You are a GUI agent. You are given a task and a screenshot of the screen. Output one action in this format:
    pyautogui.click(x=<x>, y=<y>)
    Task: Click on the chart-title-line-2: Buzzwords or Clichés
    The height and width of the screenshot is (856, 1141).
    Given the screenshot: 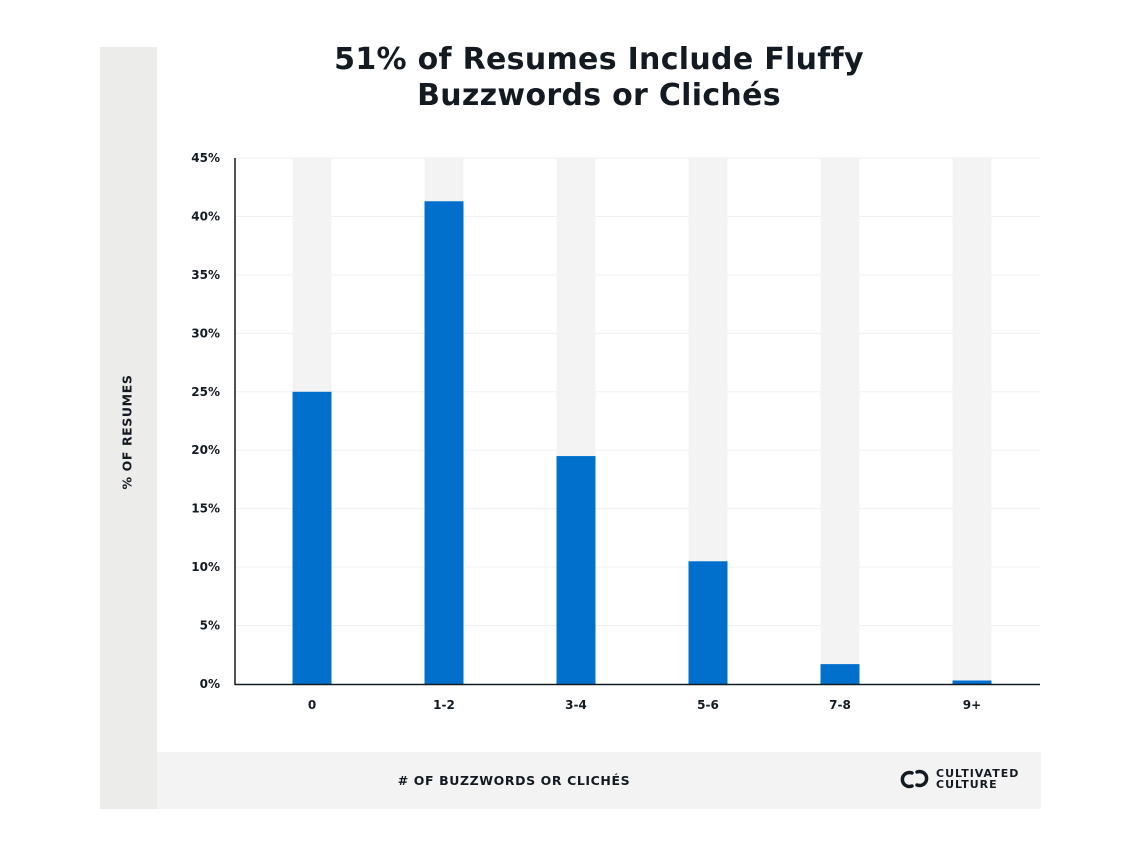 What is the action you would take?
    pyautogui.click(x=599, y=95)
    